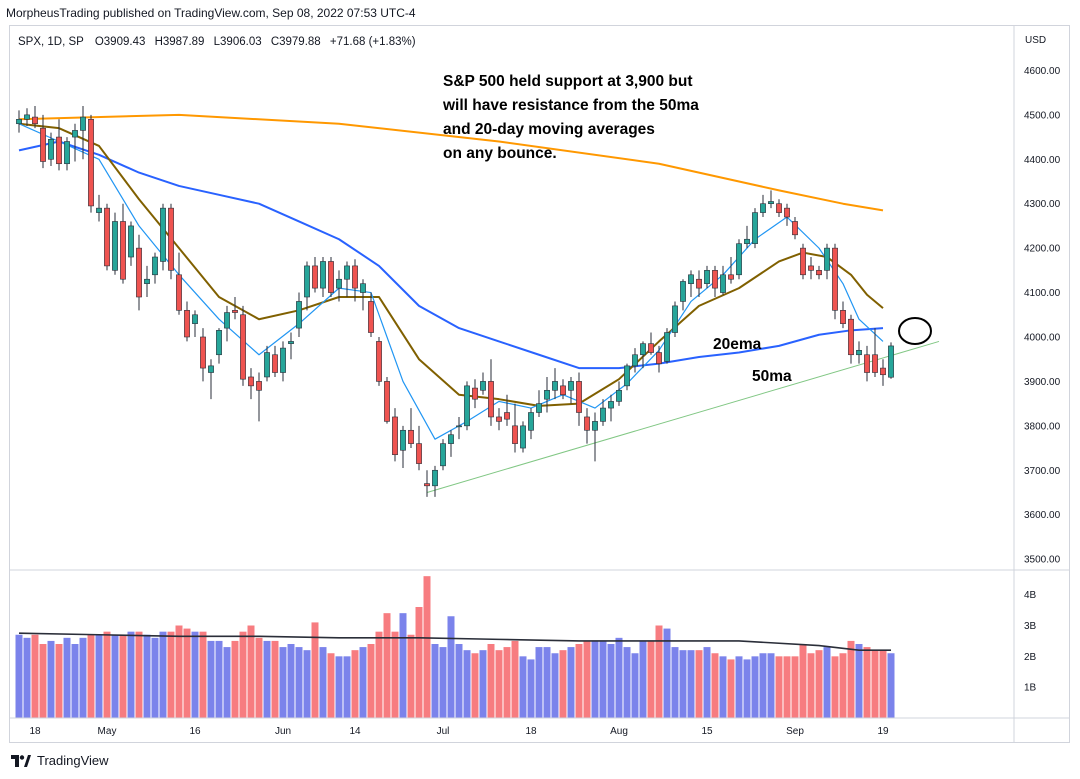  What do you see at coordinates (568, 81) in the screenshot?
I see `annotation-line-1: S&P 500 held support at 3,900 but` at bounding box center [568, 81].